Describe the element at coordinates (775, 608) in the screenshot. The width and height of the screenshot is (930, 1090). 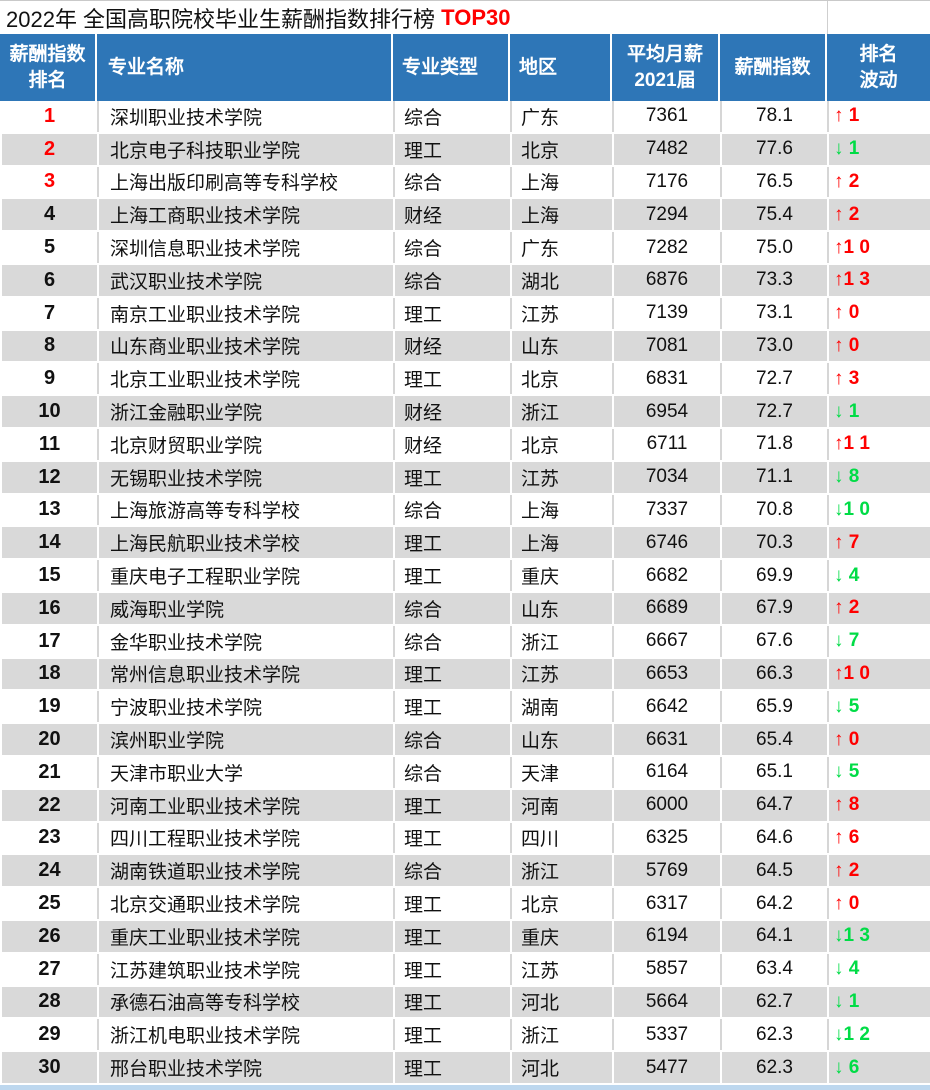
I see `cell-index: 67.9` at that location.